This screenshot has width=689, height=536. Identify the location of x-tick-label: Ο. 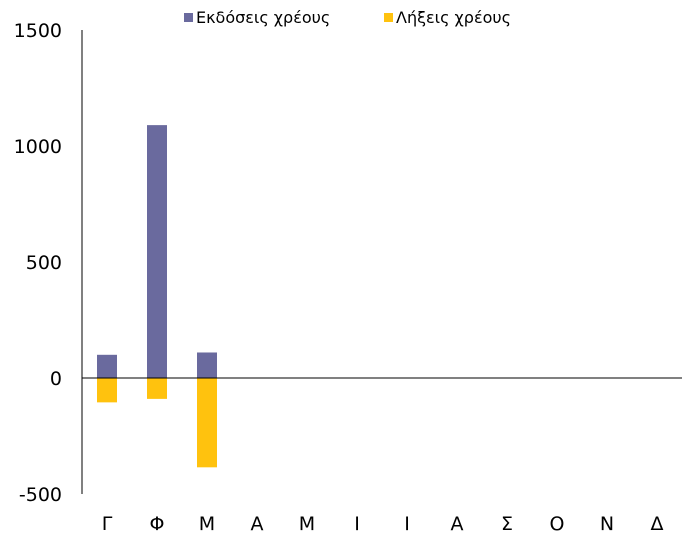
(557, 524).